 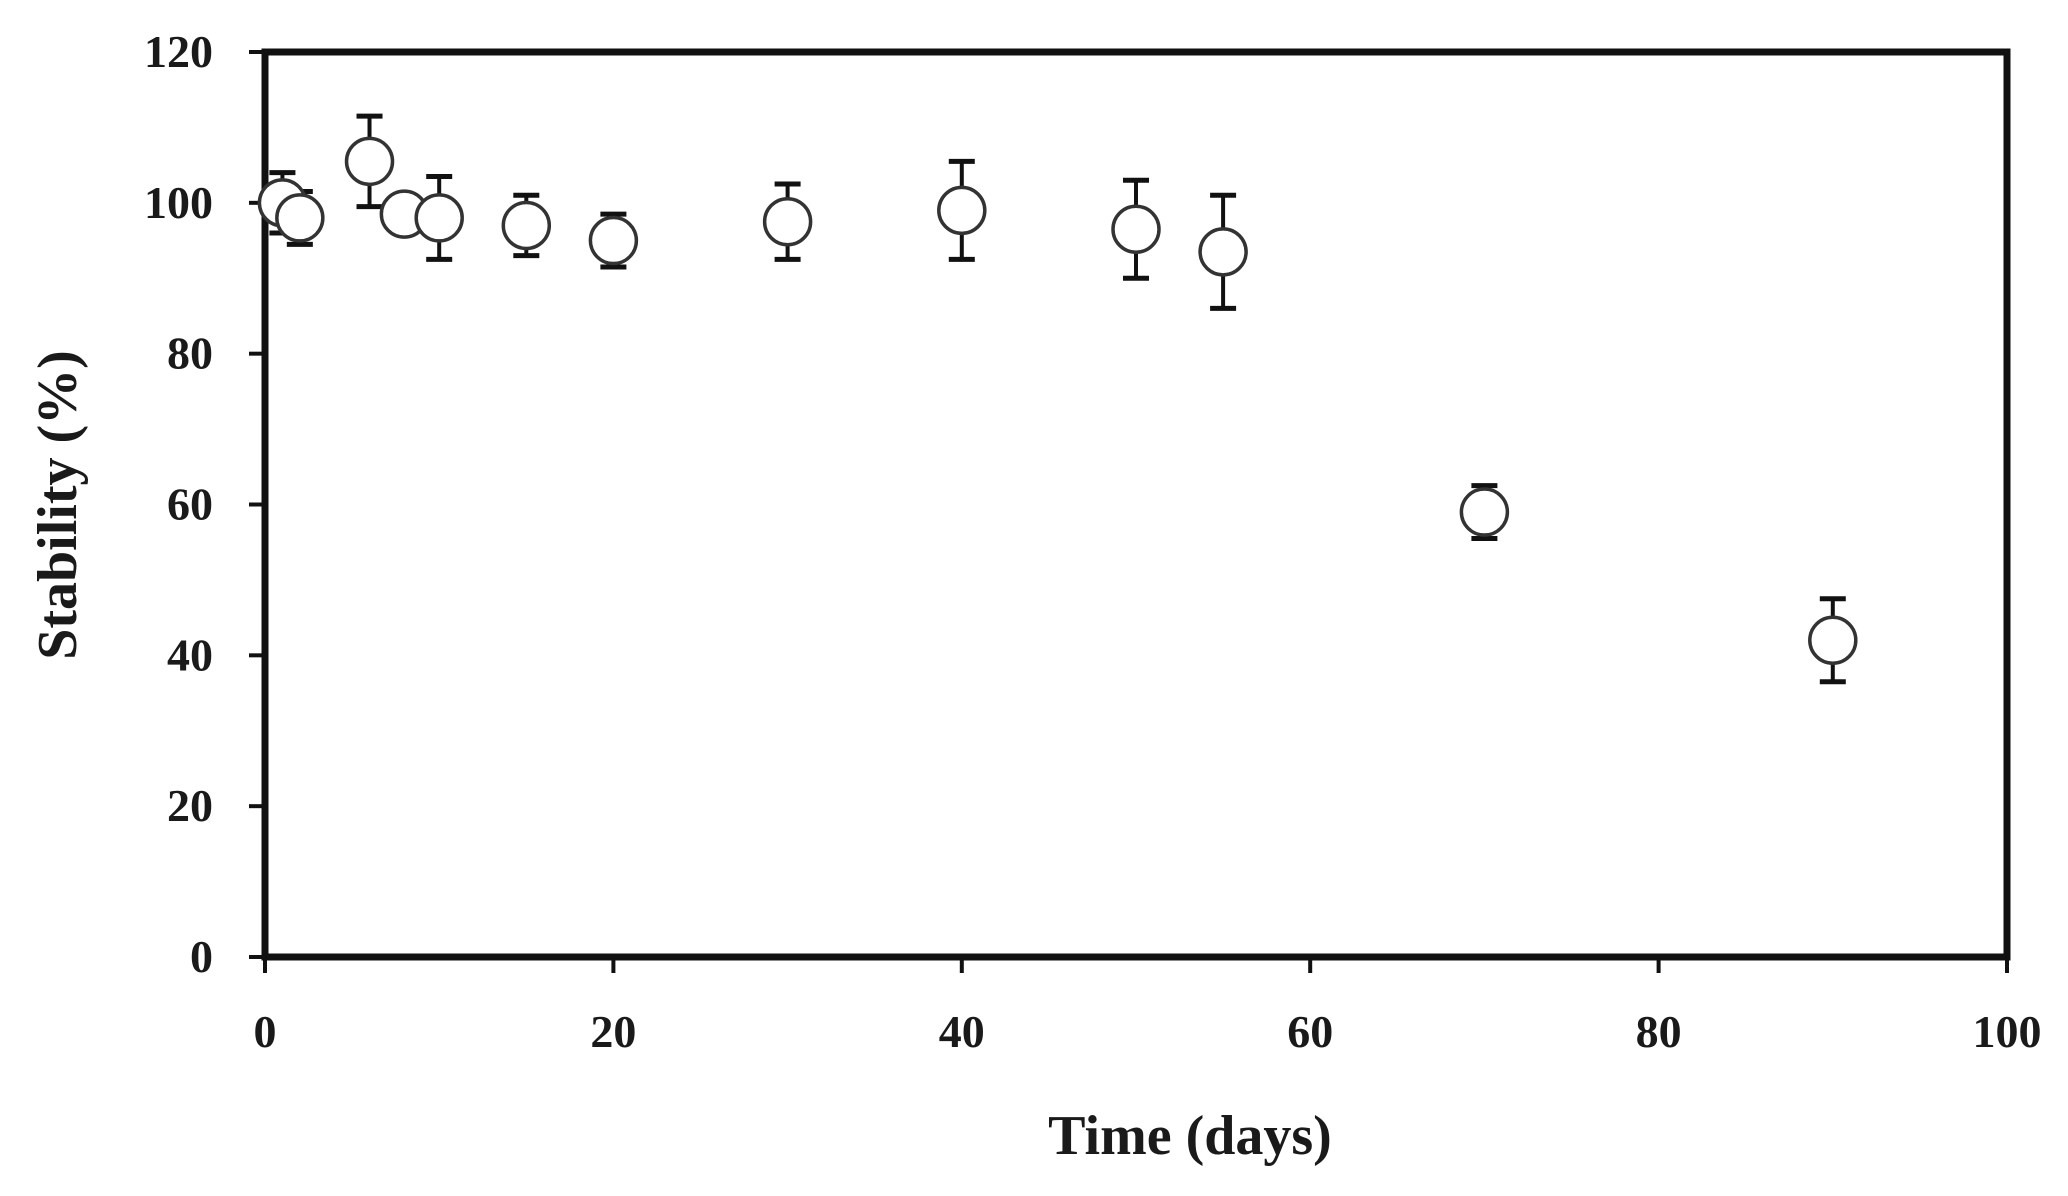 I want to click on x-tick-label: 0, so click(x=265, y=1031).